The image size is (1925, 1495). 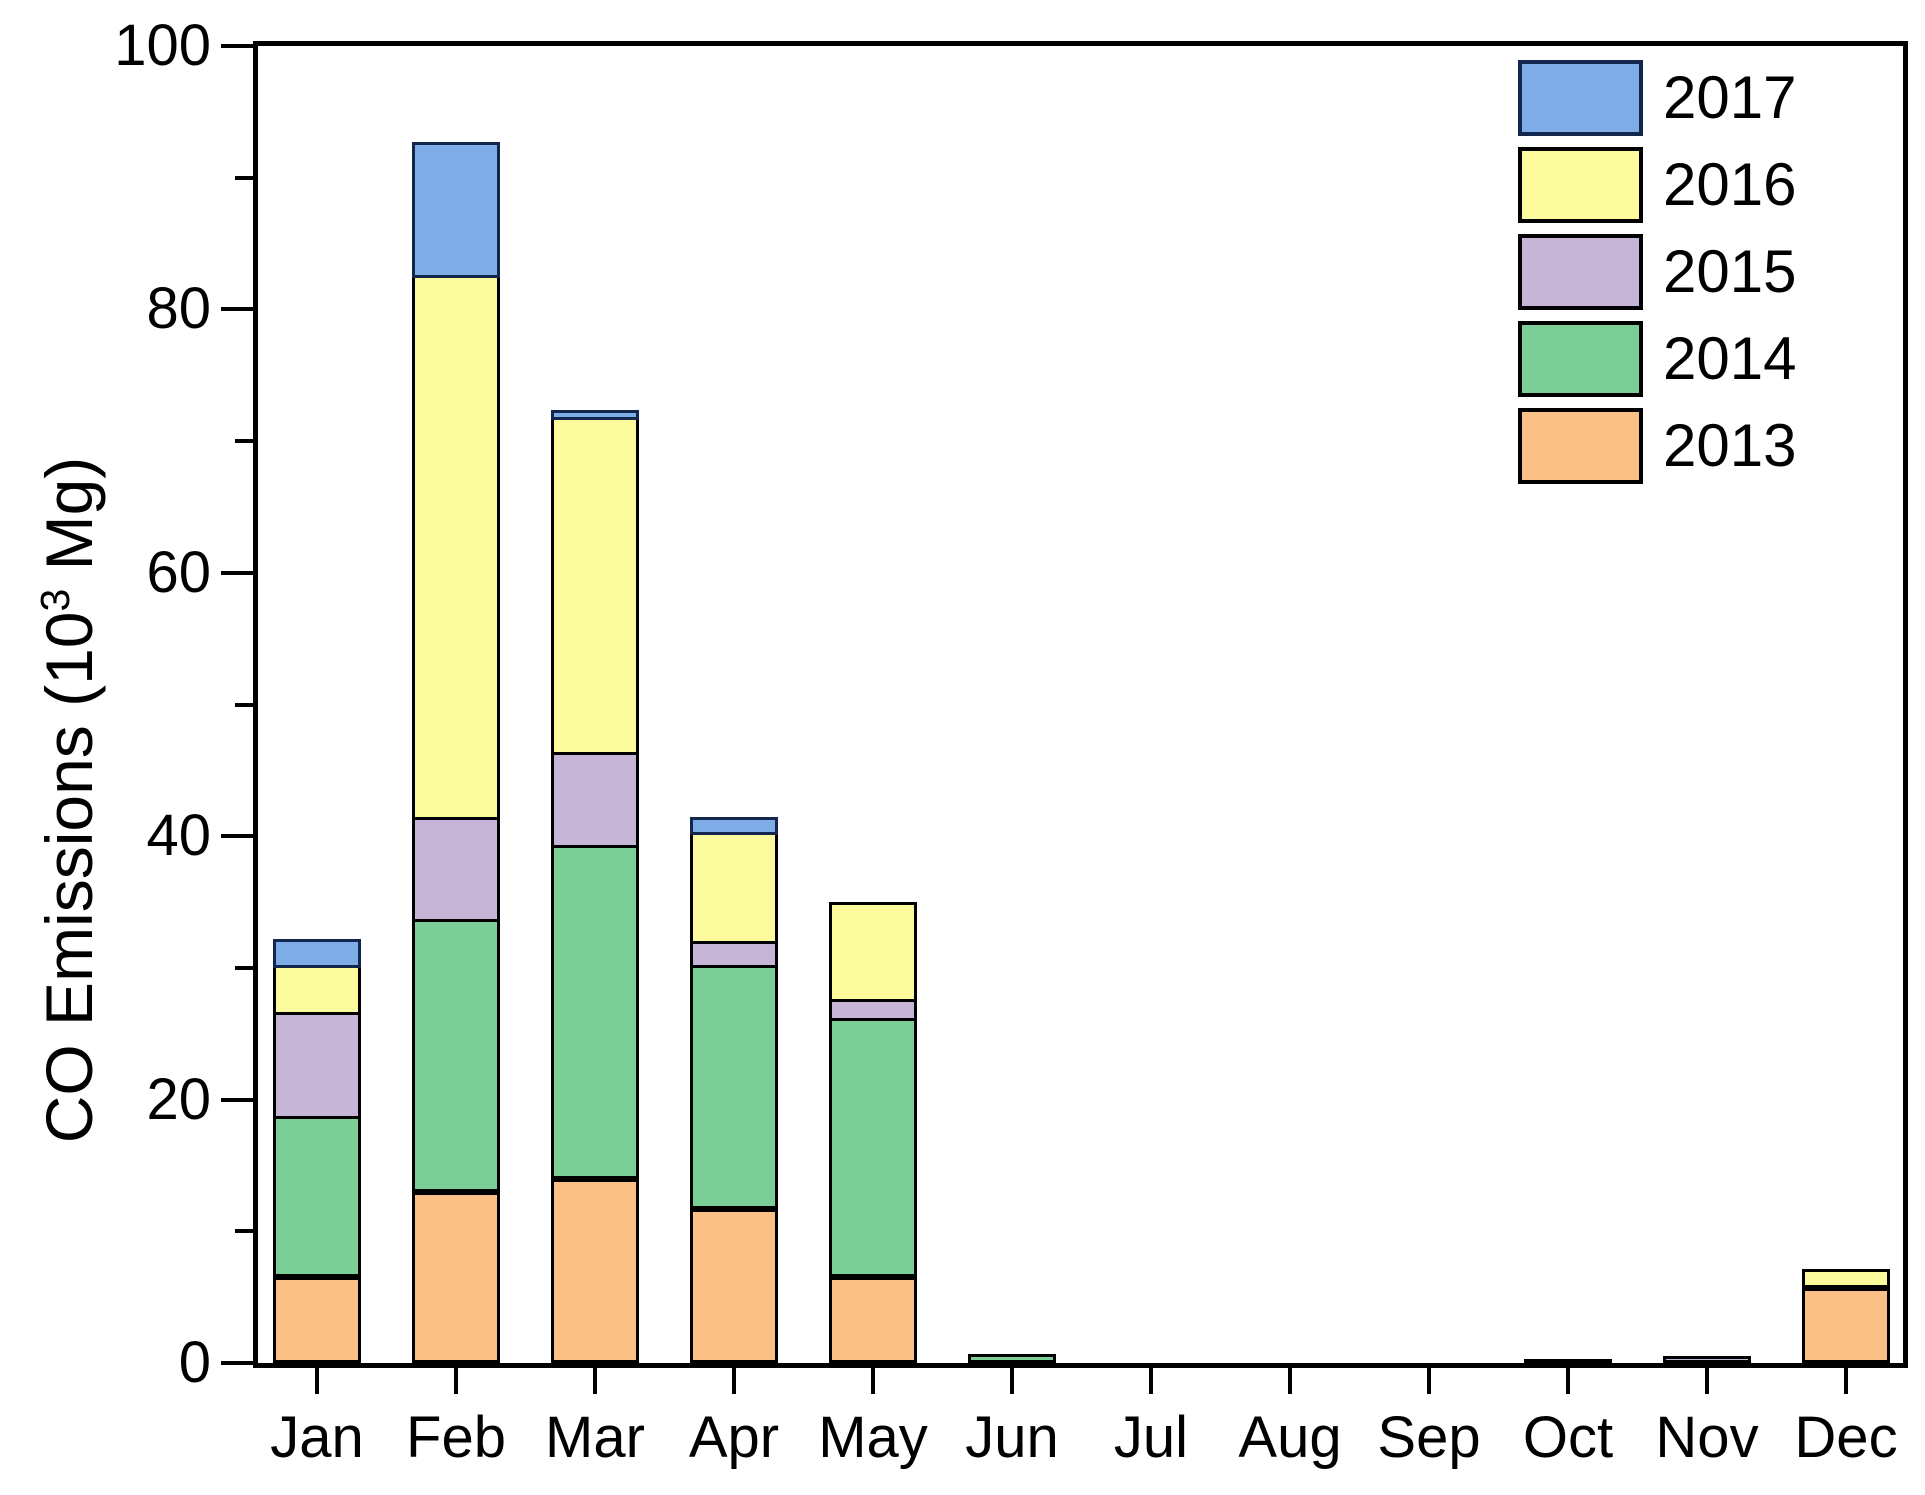 What do you see at coordinates (873, 952) in the screenshot?
I see `bar-segment-may-2016` at bounding box center [873, 952].